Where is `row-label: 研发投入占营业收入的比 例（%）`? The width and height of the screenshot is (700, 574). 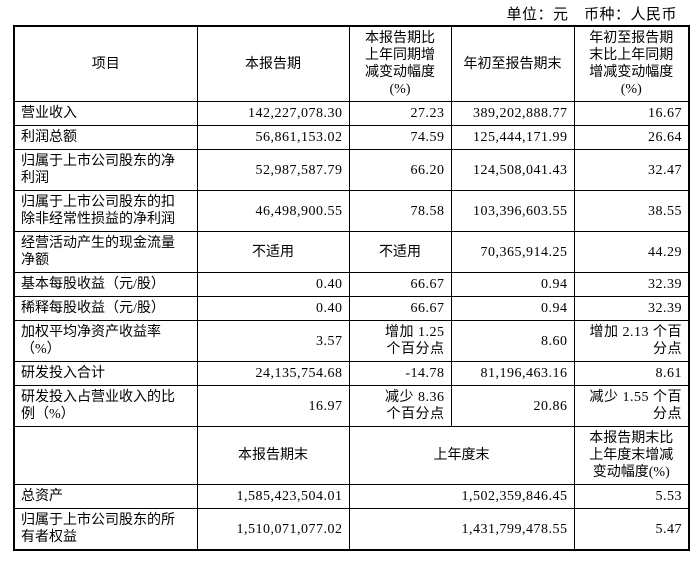
row-label: 研发投入占营业收入的比 例（%） is located at coordinates (105, 406).